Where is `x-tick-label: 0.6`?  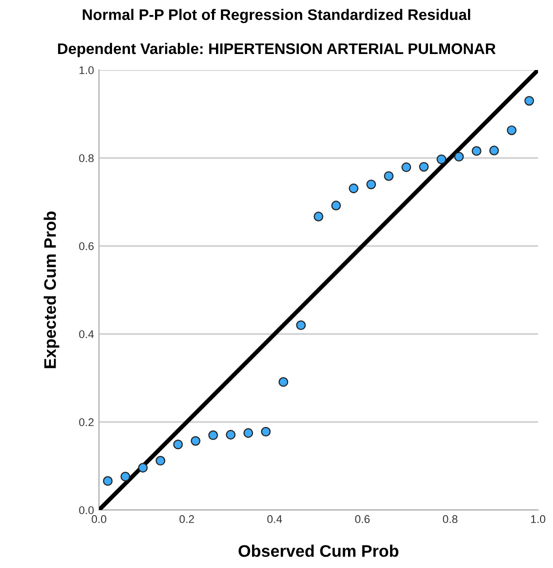 x-tick-label: 0.6 is located at coordinates (362, 519).